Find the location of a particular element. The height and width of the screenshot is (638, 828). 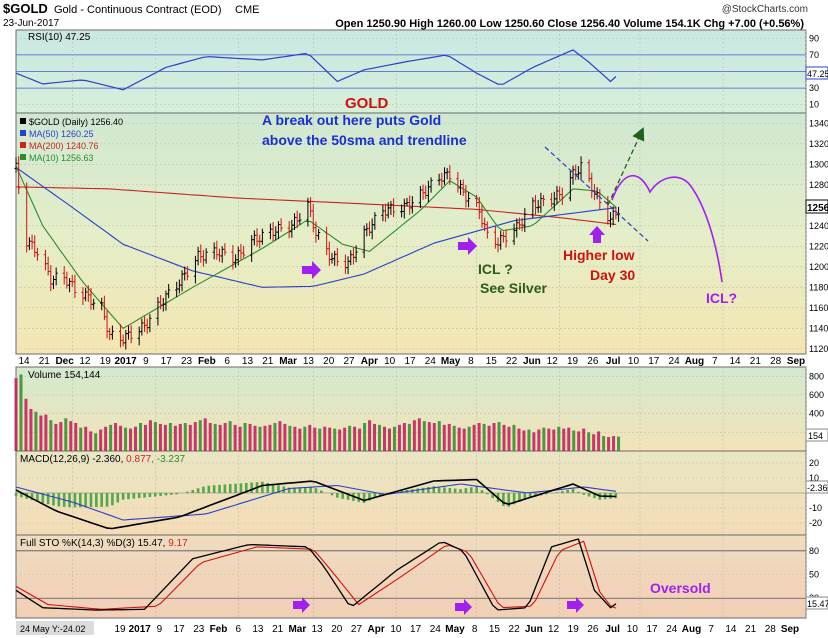

x-tick-label-lower: 22 is located at coordinates (515, 629).